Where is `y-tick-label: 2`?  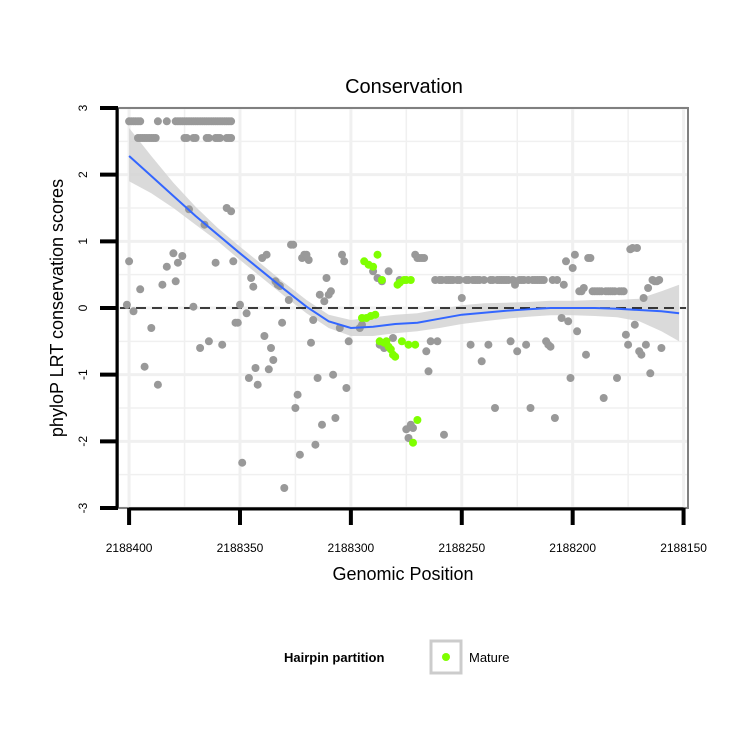
y-tick-label: 2 is located at coordinates (83, 174).